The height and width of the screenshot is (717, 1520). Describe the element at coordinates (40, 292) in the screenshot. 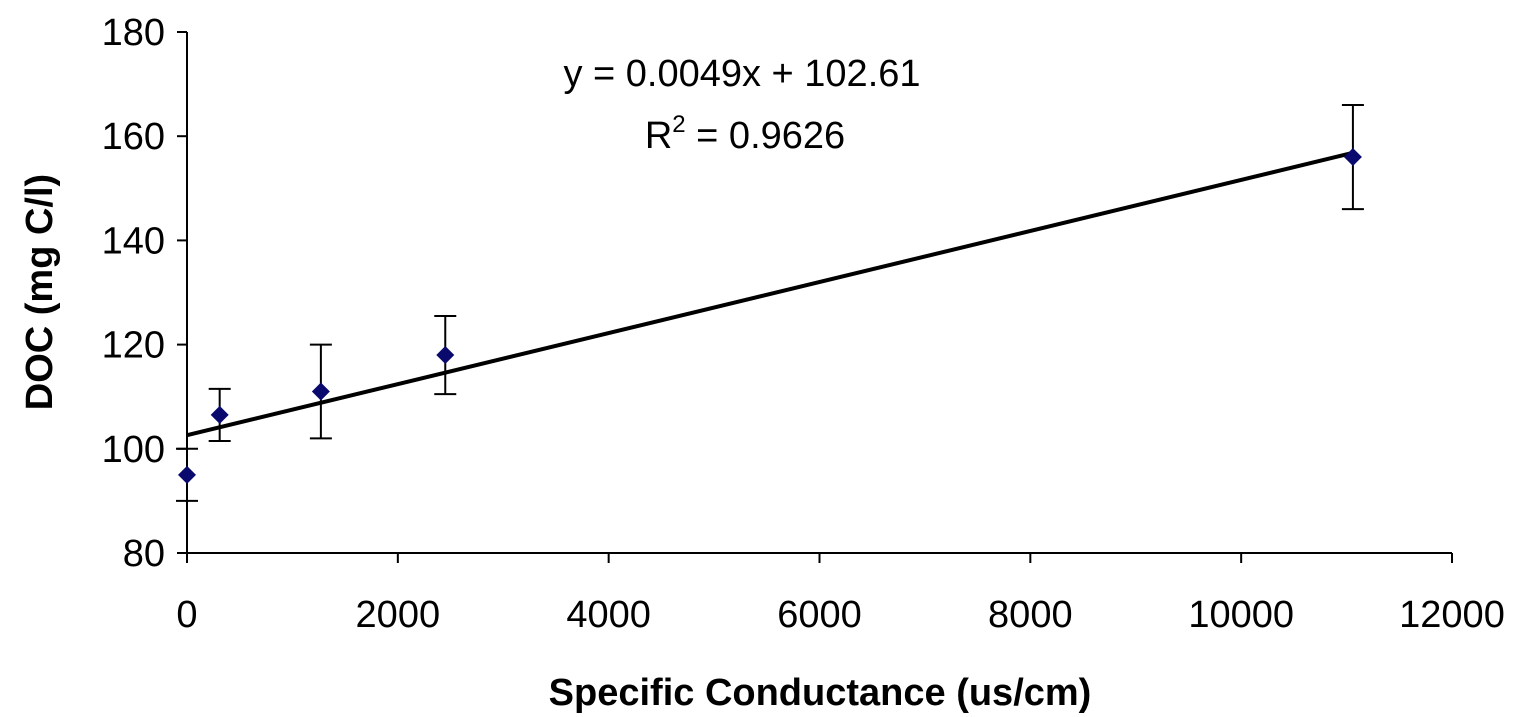

I see `y-axis-title: DOC (mg C/l)` at that location.